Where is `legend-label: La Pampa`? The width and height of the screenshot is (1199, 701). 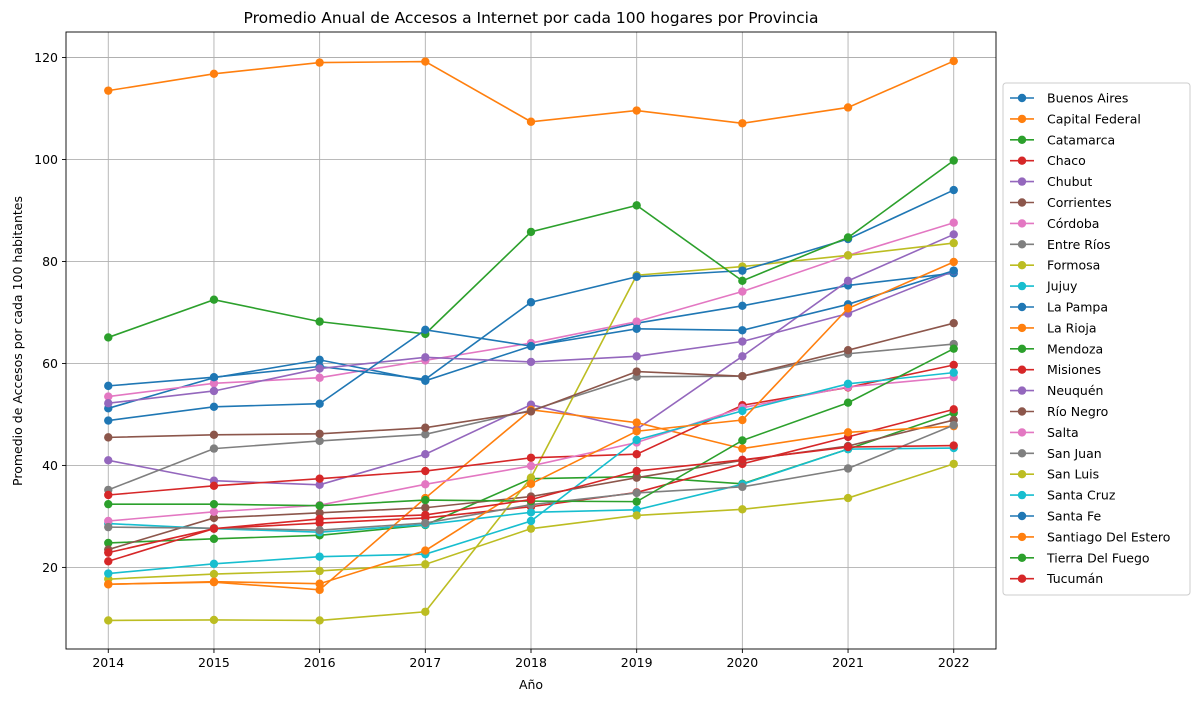
legend-label: La Pampa is located at coordinates (1077, 307).